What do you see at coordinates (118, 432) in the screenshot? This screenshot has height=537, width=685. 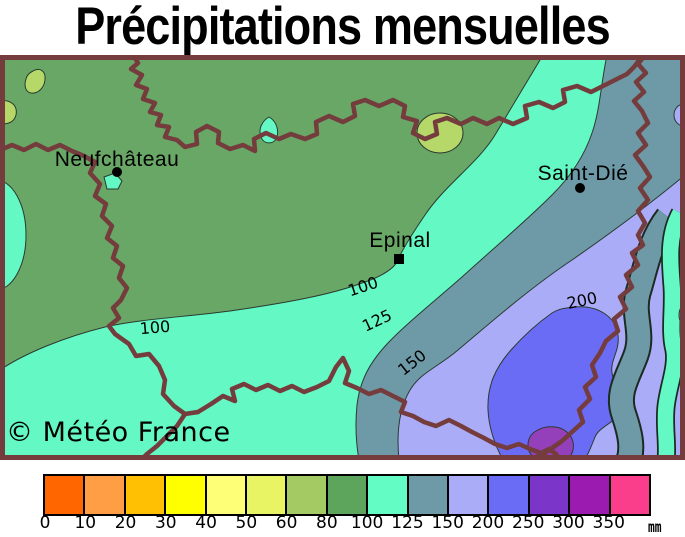 I see `copyright-notice: © Météo France` at bounding box center [118, 432].